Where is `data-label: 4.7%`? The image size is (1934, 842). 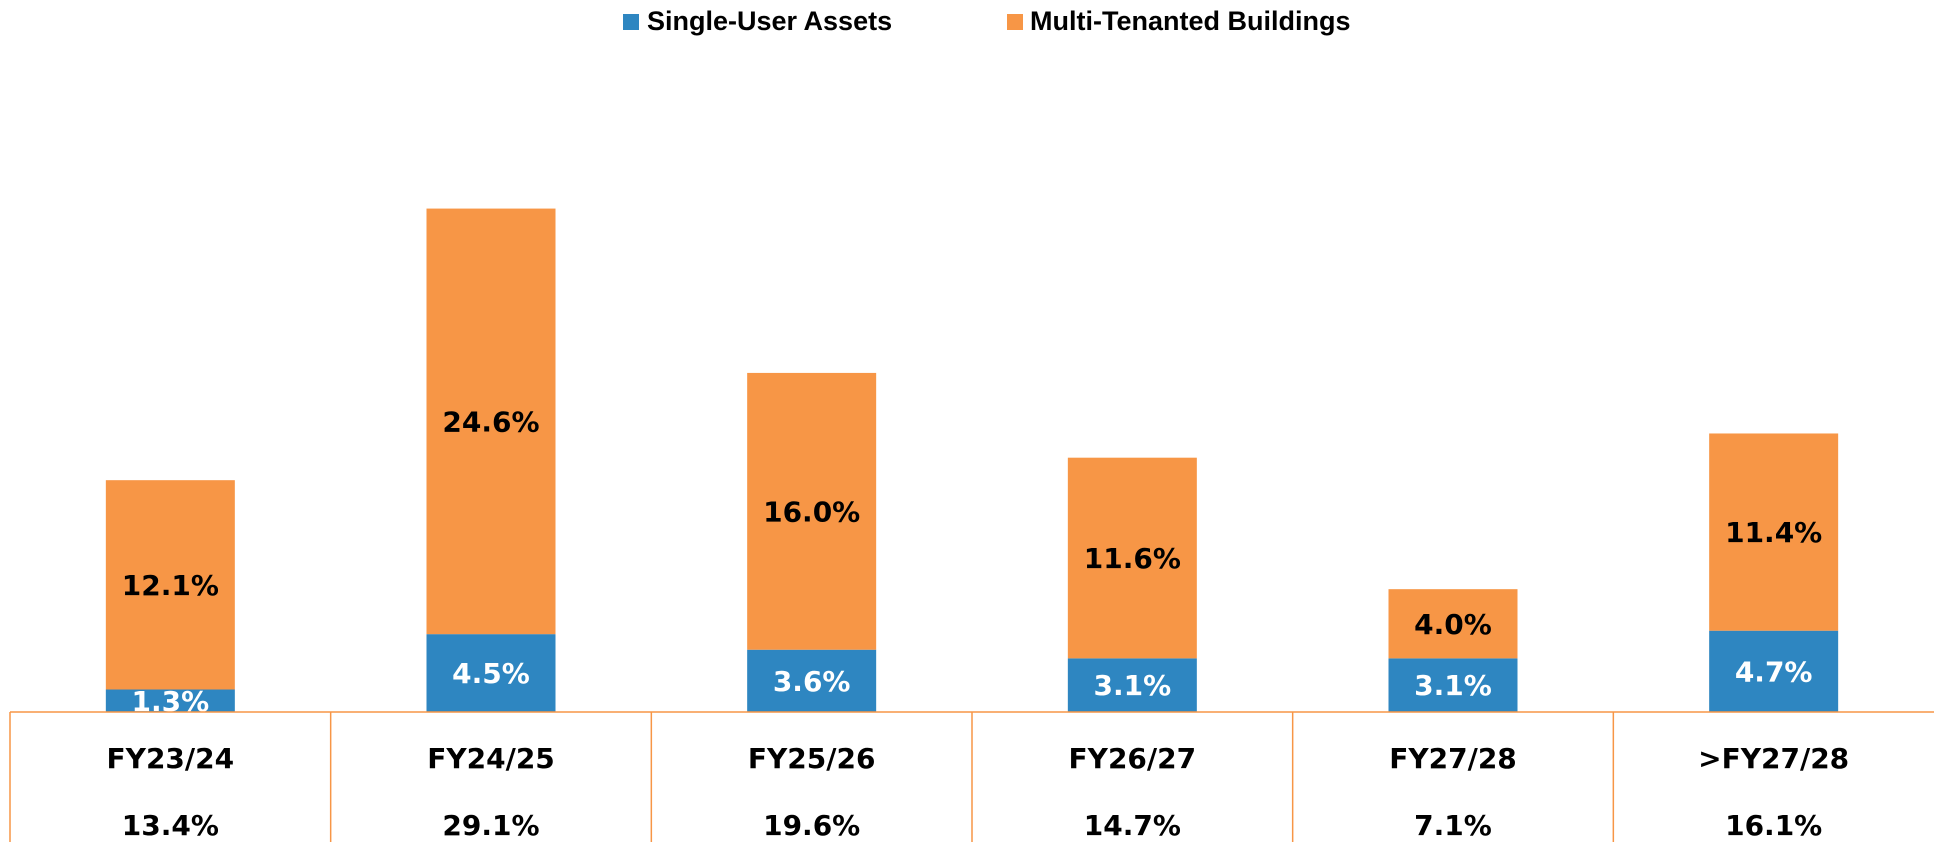 data-label: 4.7% is located at coordinates (1774, 671).